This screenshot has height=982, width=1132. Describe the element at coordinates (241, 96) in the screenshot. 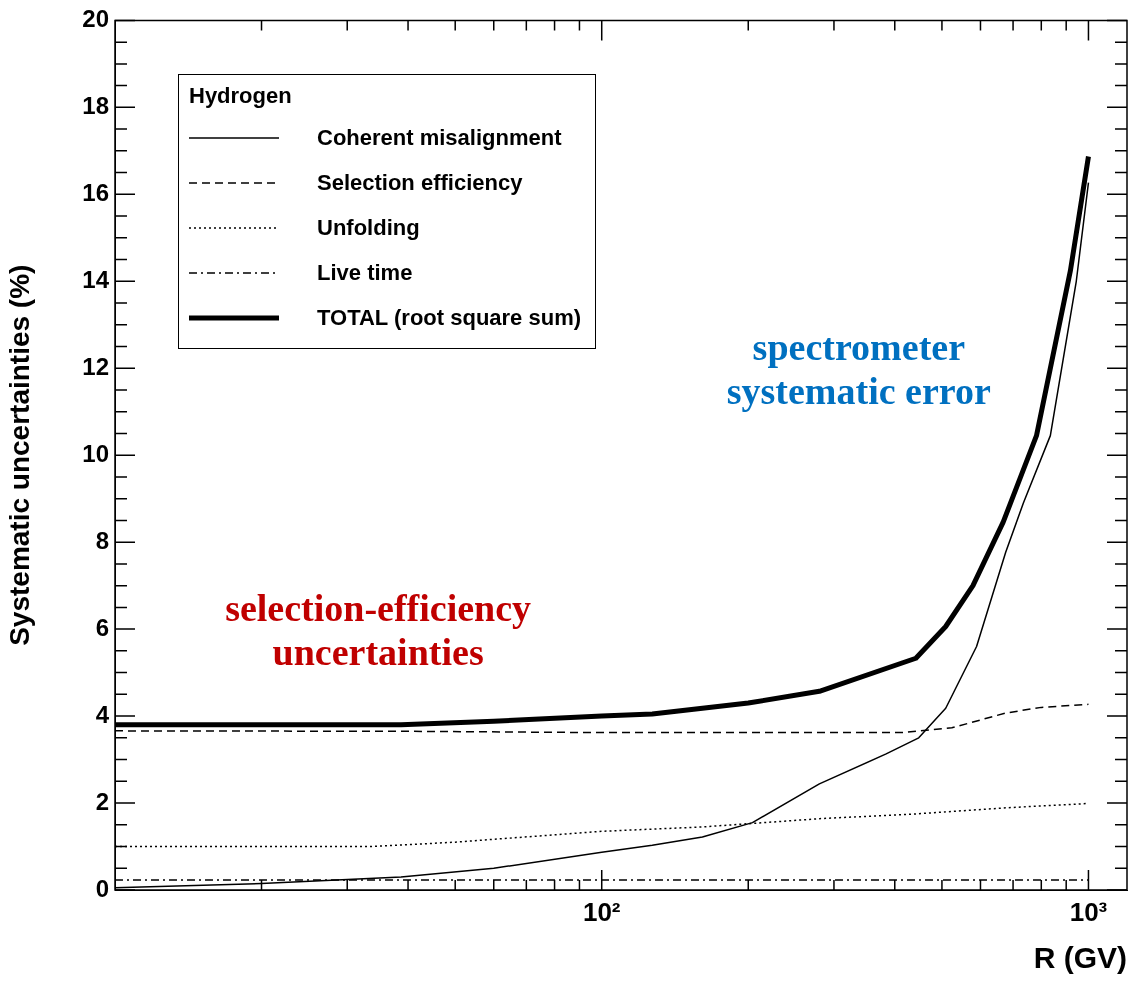

I see `legend-title: Hydrogen` at that location.